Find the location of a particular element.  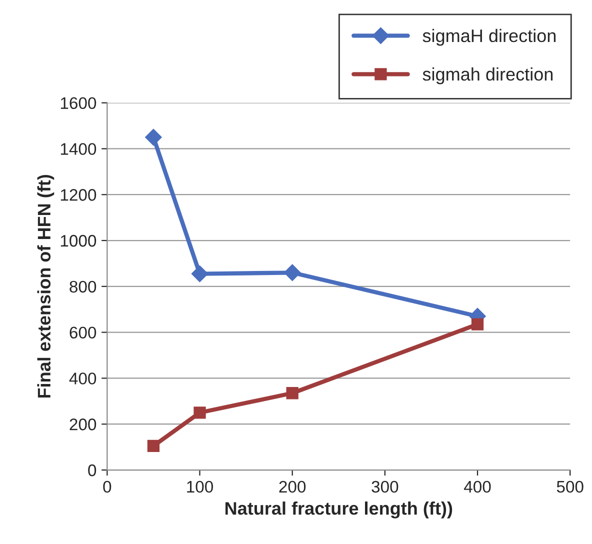

y-axis-title: Final extension of HFN (ft) is located at coordinates (45, 286).